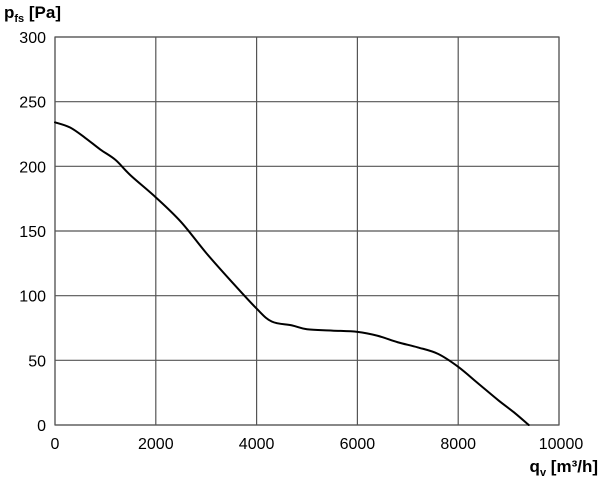  Describe the element at coordinates (535, 466) in the screenshot. I see `x-axis-title-main: q` at that location.